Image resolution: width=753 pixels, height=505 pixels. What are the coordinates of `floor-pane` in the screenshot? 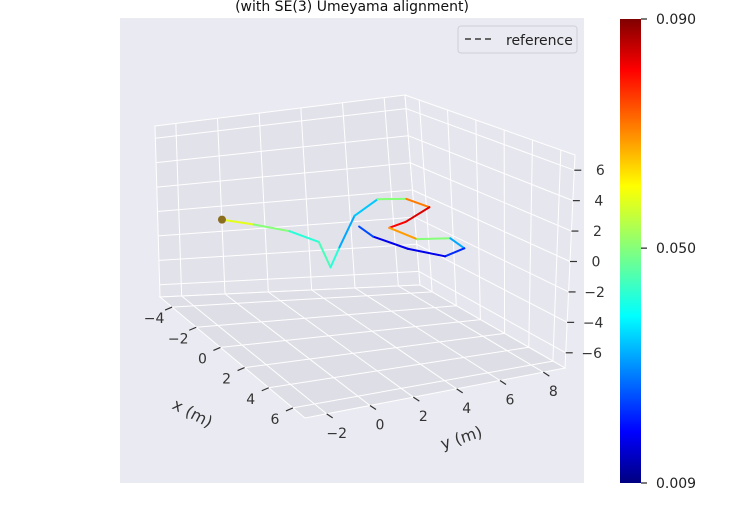 It's located at (362, 351).